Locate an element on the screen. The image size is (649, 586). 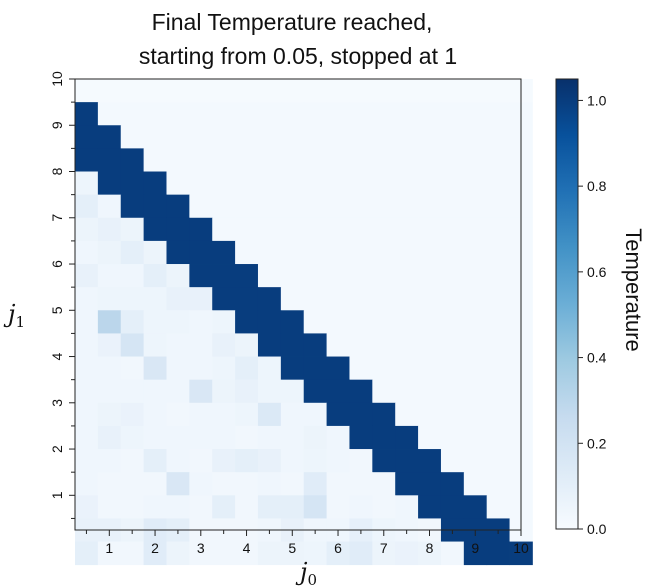
x-tick-label: 5 is located at coordinates (292, 548).